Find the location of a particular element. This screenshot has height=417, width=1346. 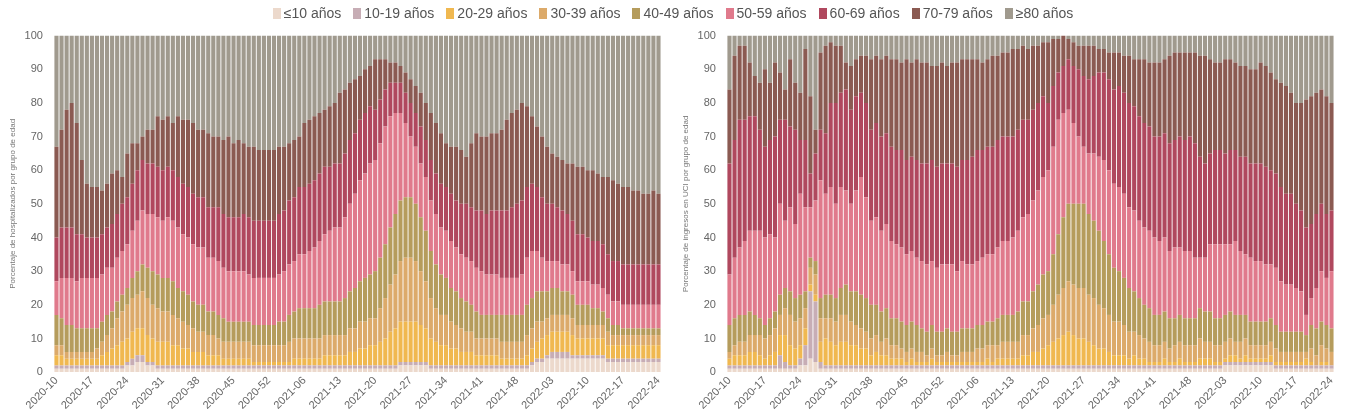

y-axis-title: Porcentaje de hospitalizados por grupo de edad is located at coordinates (12, 203).